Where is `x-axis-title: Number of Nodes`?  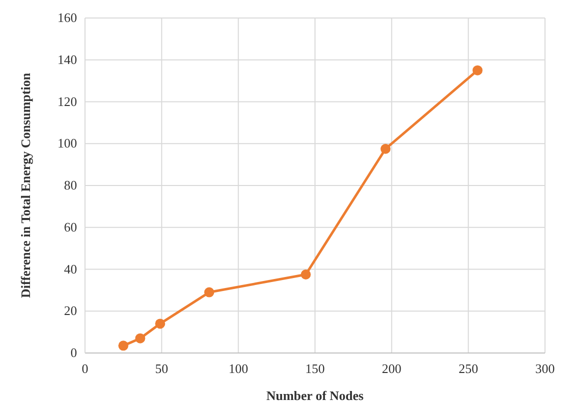 x-axis-title: Number of Nodes is located at coordinates (315, 395).